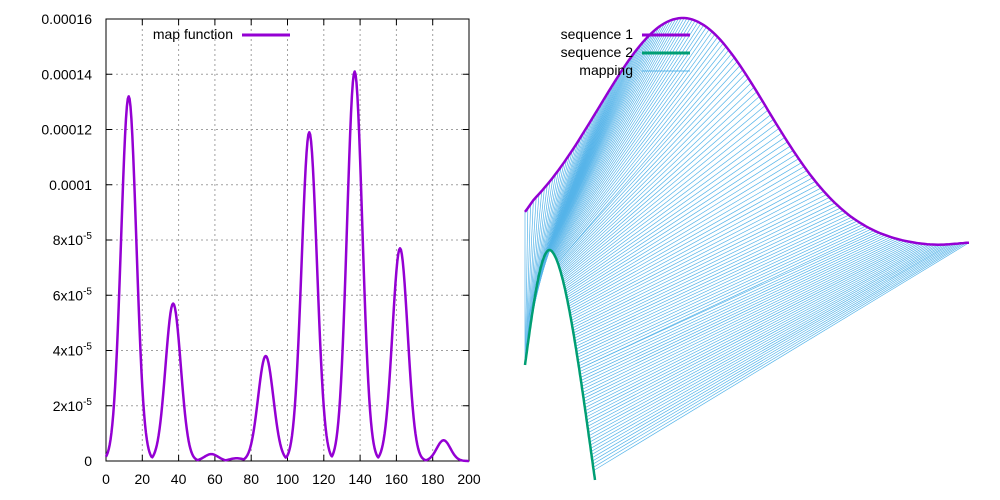 The width and height of the screenshot is (1000, 500). Describe the element at coordinates (66, 19) in the screenshot. I see `y-tick-label: 0.00016` at that location.